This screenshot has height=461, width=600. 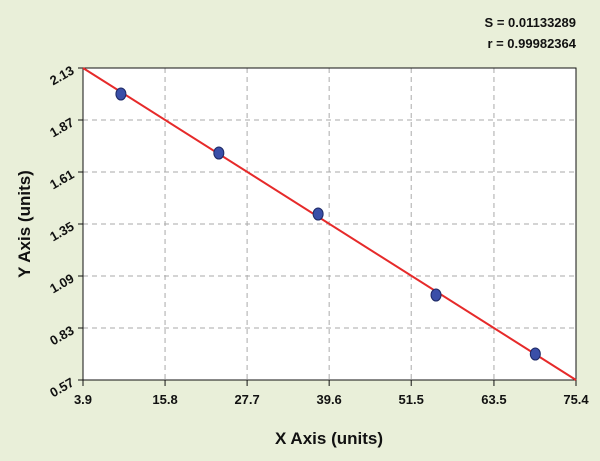 What do you see at coordinates (493, 399) in the screenshot?
I see `x-tick-label: 63.5` at bounding box center [493, 399].